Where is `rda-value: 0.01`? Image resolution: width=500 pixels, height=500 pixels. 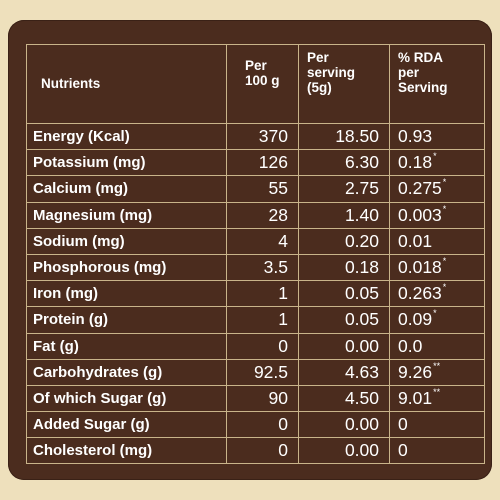
rda-value: 0.01 is located at coordinates (415, 240).